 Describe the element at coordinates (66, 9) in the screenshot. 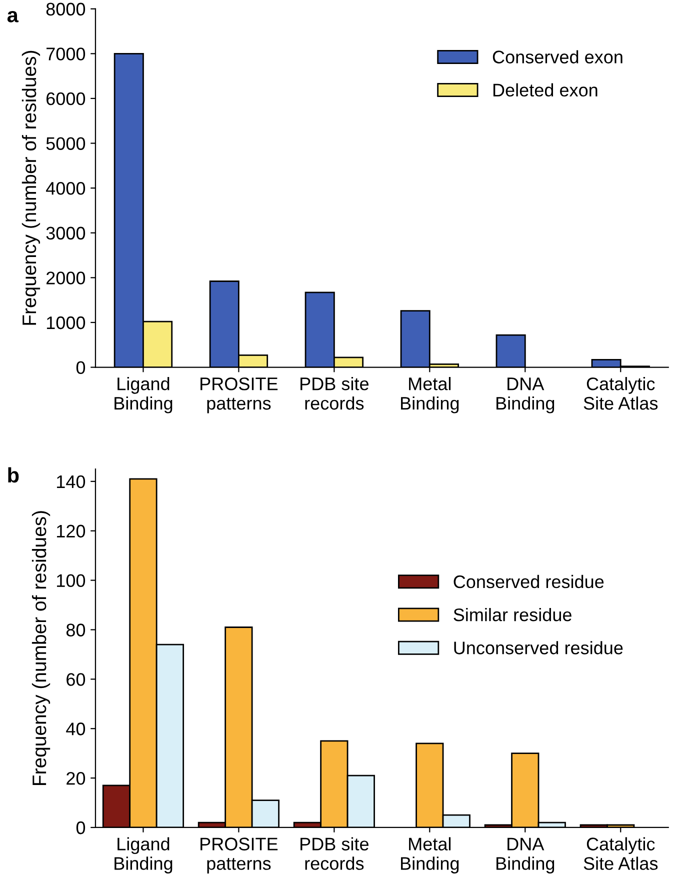

I see `y-tick-label: 8000` at that location.